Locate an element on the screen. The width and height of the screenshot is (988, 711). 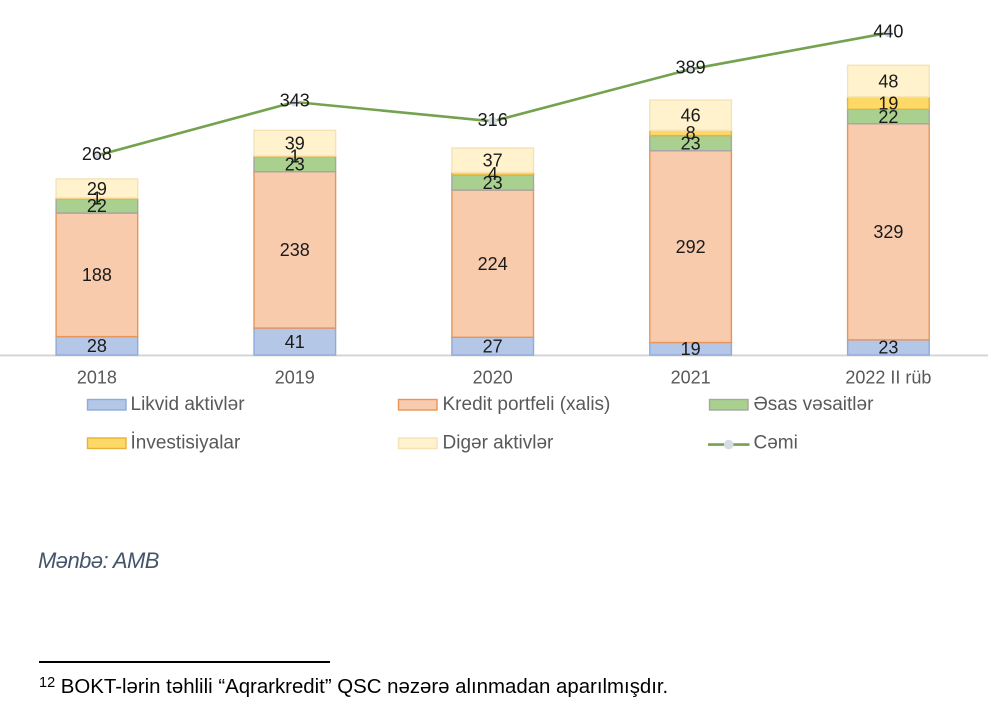
svg-text: 29 is located at coordinates (97, 189).